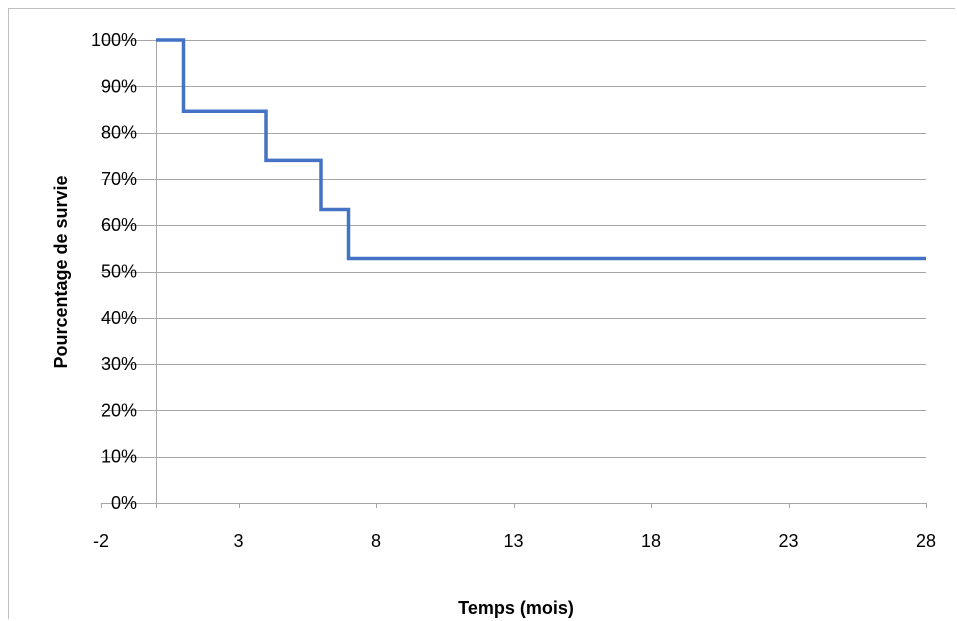 The image size is (957, 621). Describe the element at coordinates (119, 364) in the screenshot. I see `y-tick-label: 30%` at that location.